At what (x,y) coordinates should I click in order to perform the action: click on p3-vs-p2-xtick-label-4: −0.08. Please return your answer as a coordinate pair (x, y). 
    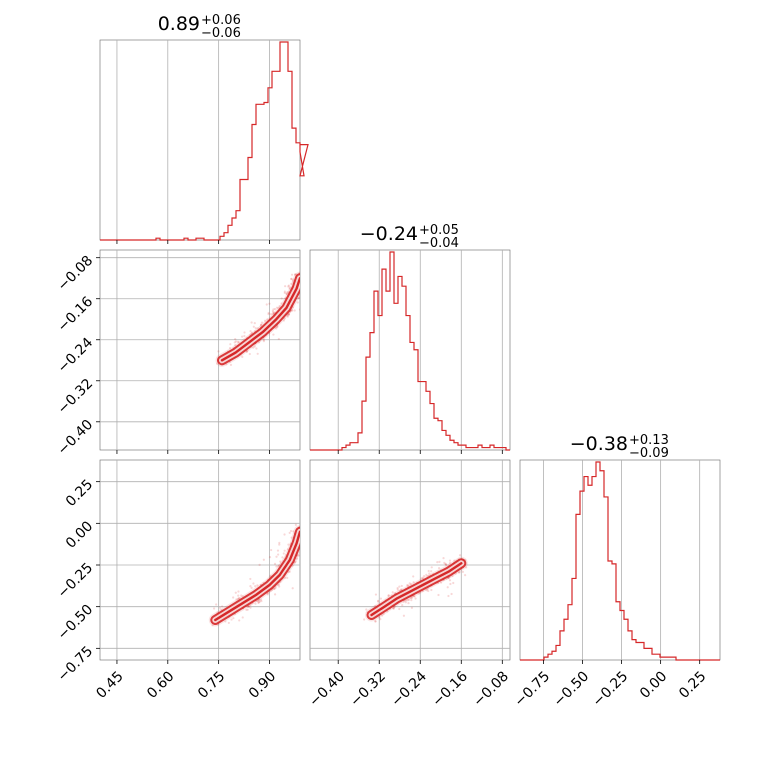
    Looking at the image, I should click on (491, 689).